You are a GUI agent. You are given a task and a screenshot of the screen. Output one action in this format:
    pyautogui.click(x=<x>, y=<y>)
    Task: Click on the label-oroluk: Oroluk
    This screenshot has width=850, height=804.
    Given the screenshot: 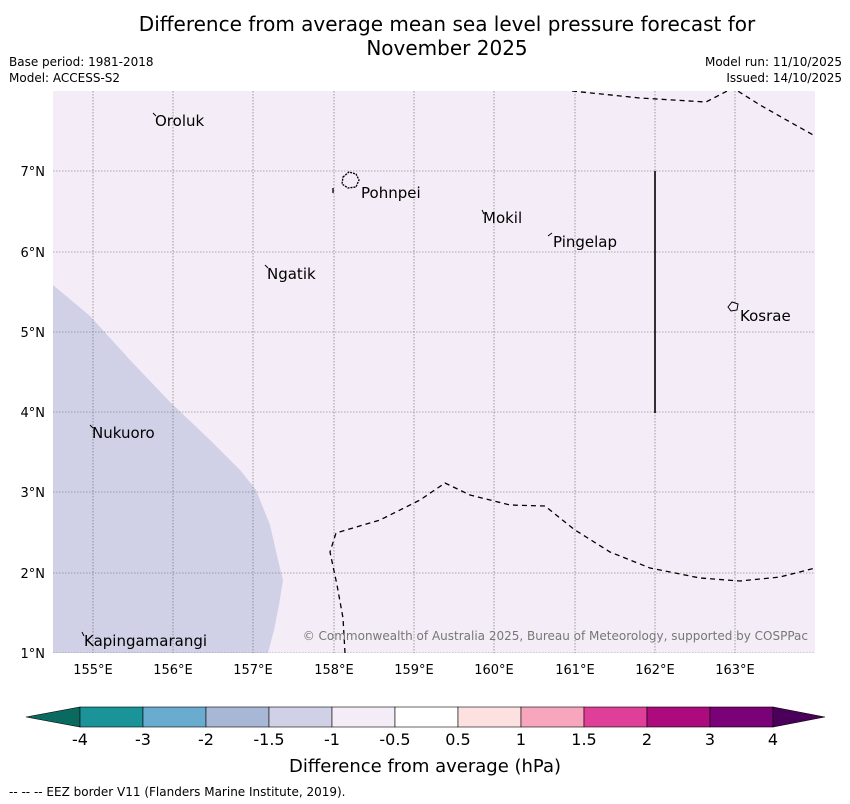 What is the action you would take?
    pyautogui.click(x=179, y=121)
    